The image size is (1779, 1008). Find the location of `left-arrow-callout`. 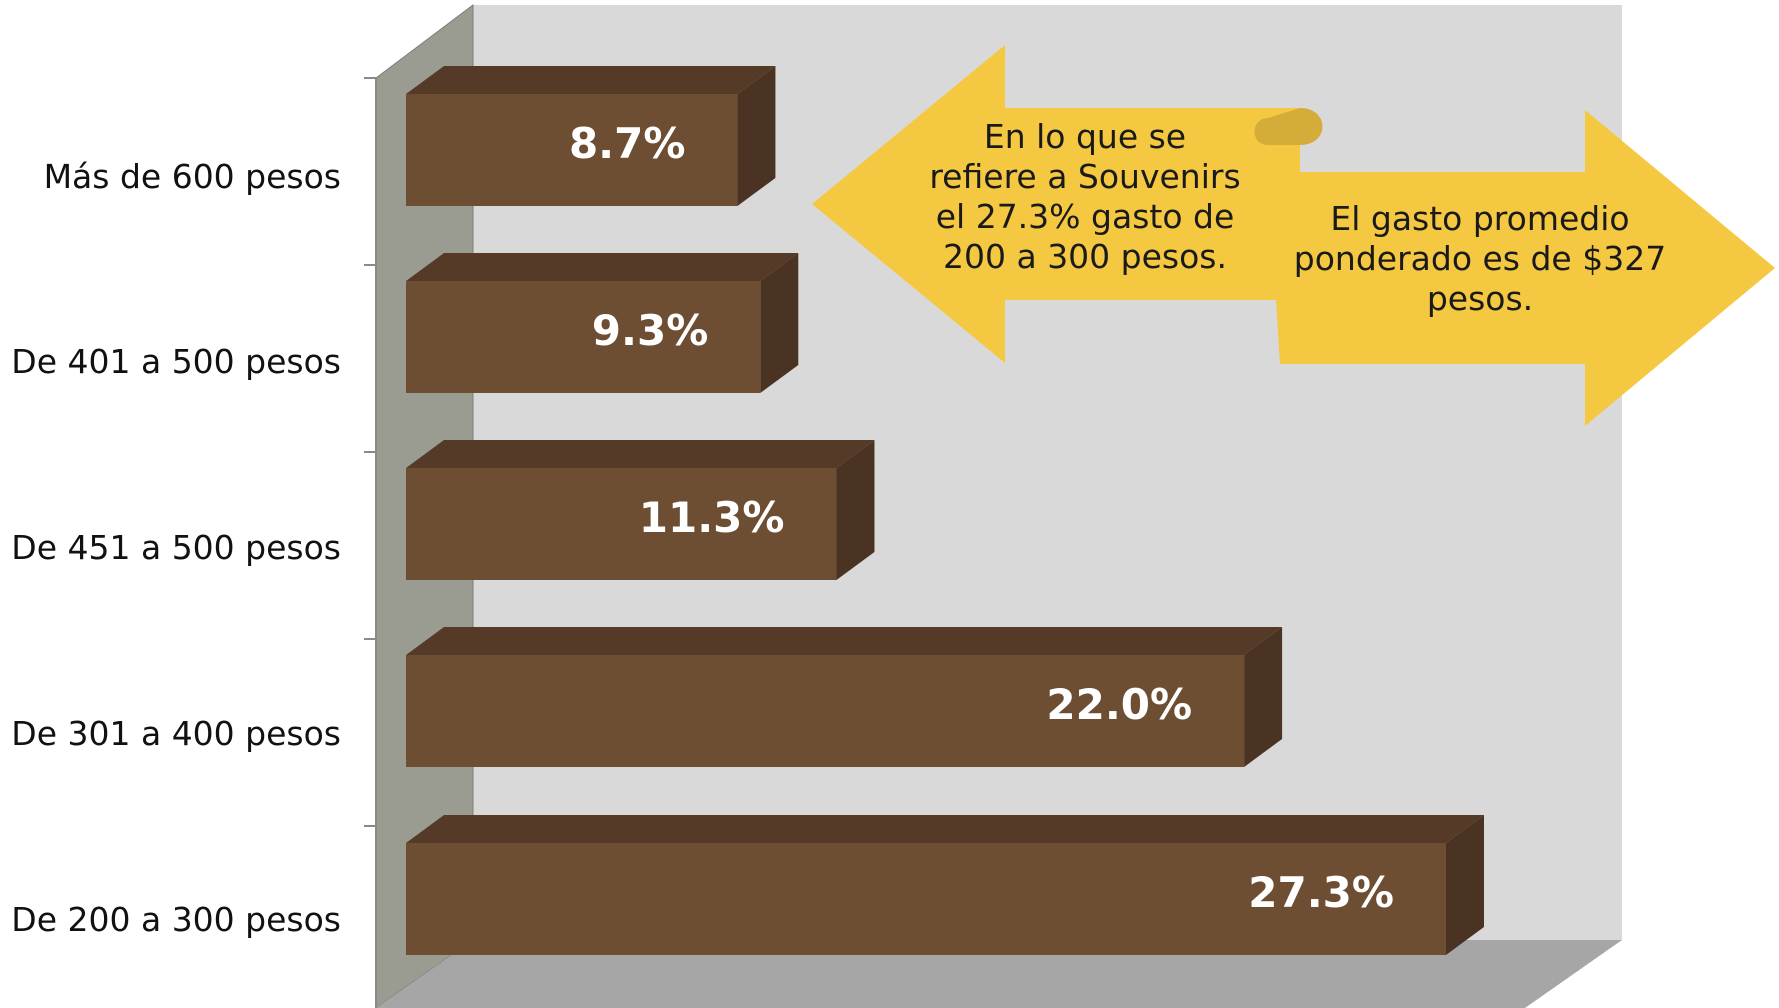

left-arrow-callout is located at coordinates (1067, 204).